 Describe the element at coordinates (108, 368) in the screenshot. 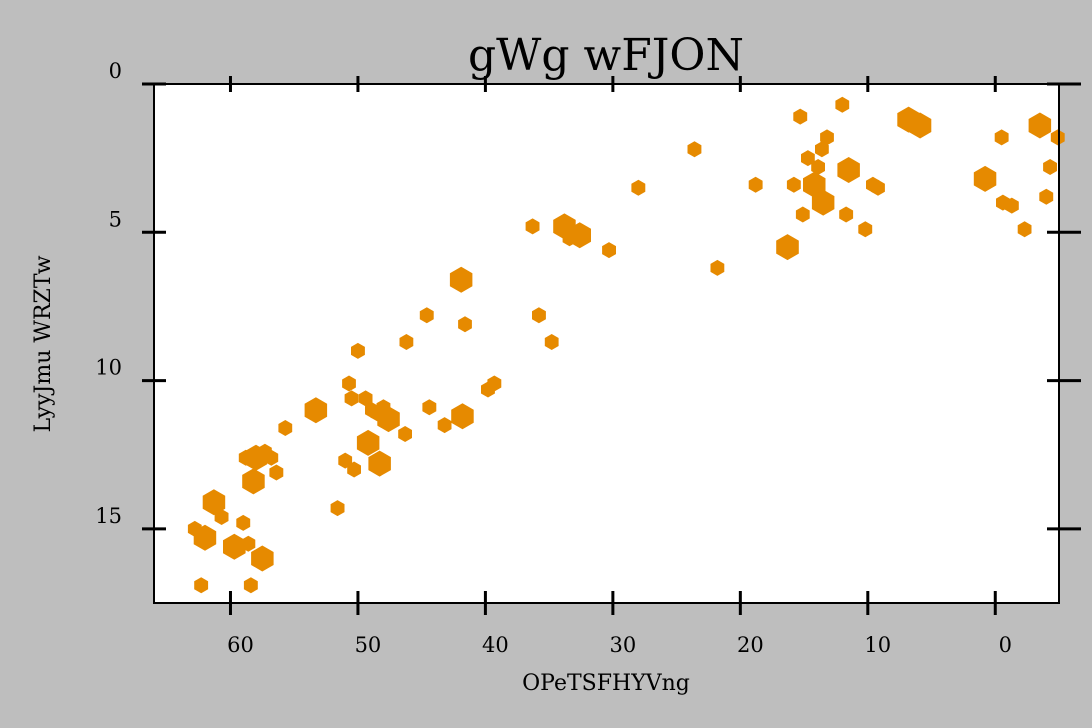

I see `y-tick-label-10: 10` at that location.